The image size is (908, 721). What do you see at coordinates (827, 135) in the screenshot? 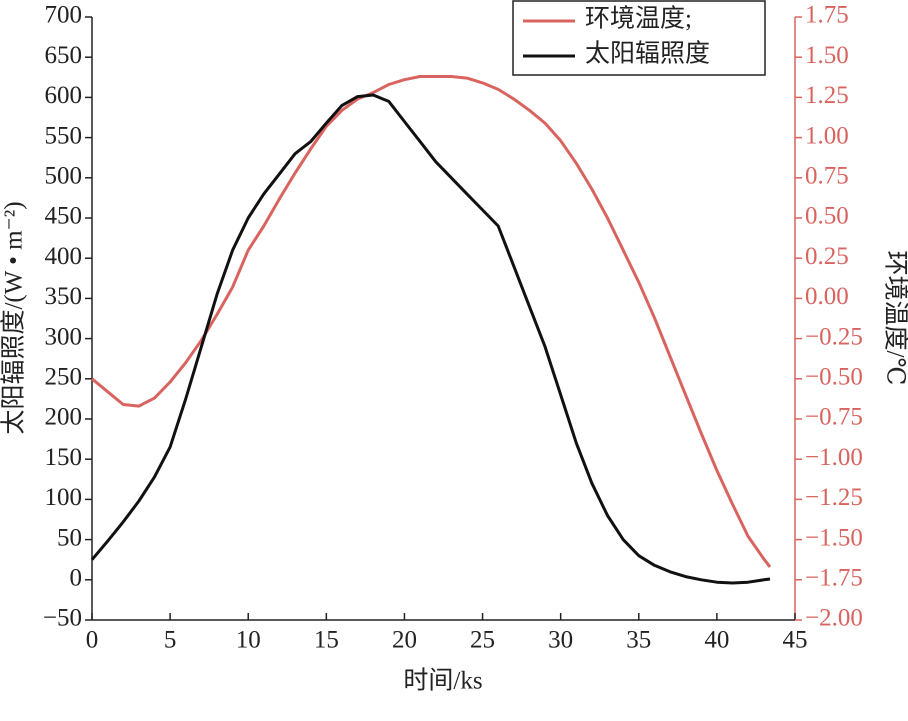
I see `y2-tick-label: 1.00` at bounding box center [827, 135].